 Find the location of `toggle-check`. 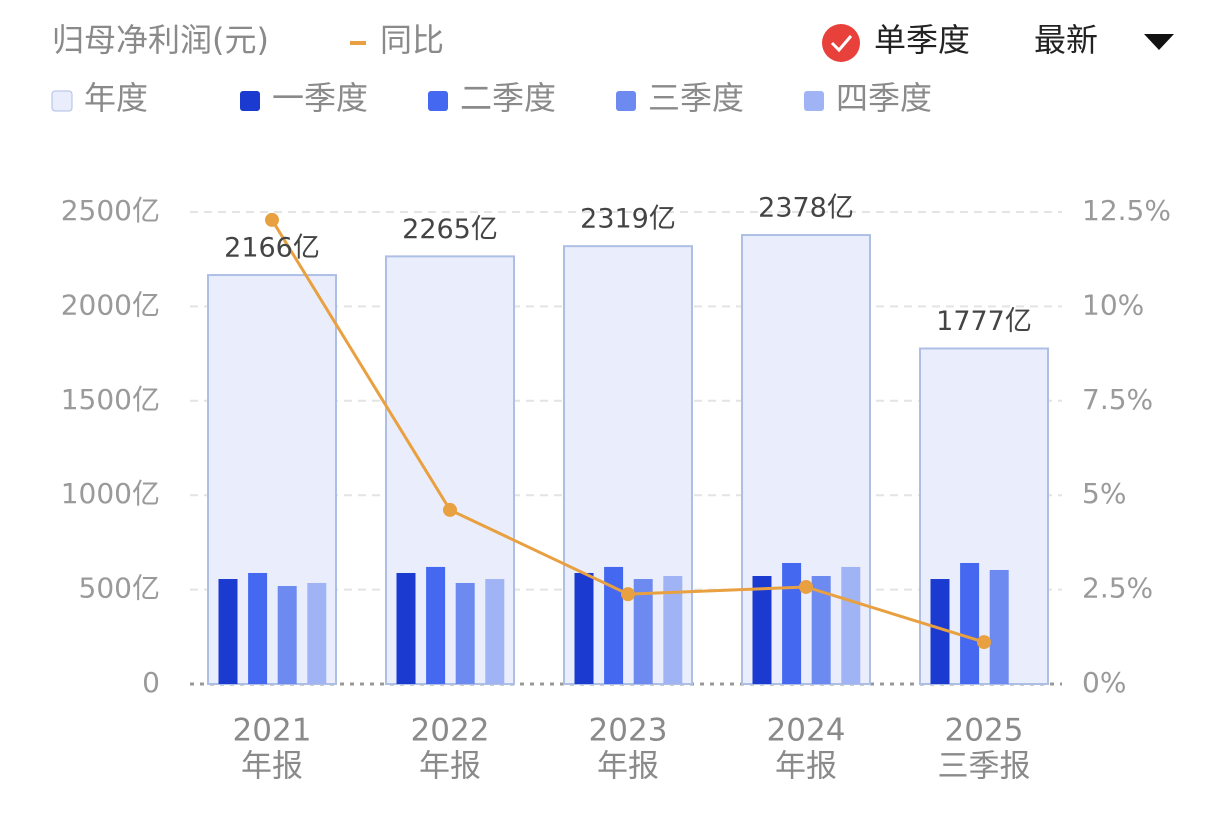

toggle-check is located at coordinates (841, 43).